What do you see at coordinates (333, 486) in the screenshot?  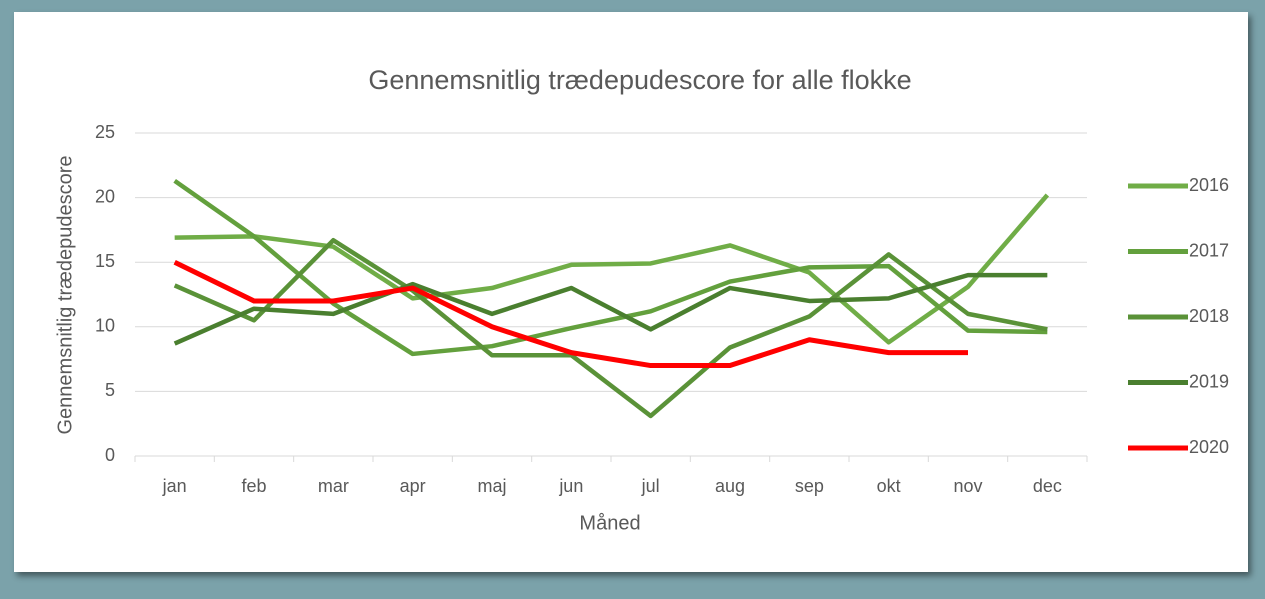 I see `x-tick-label: mar` at bounding box center [333, 486].